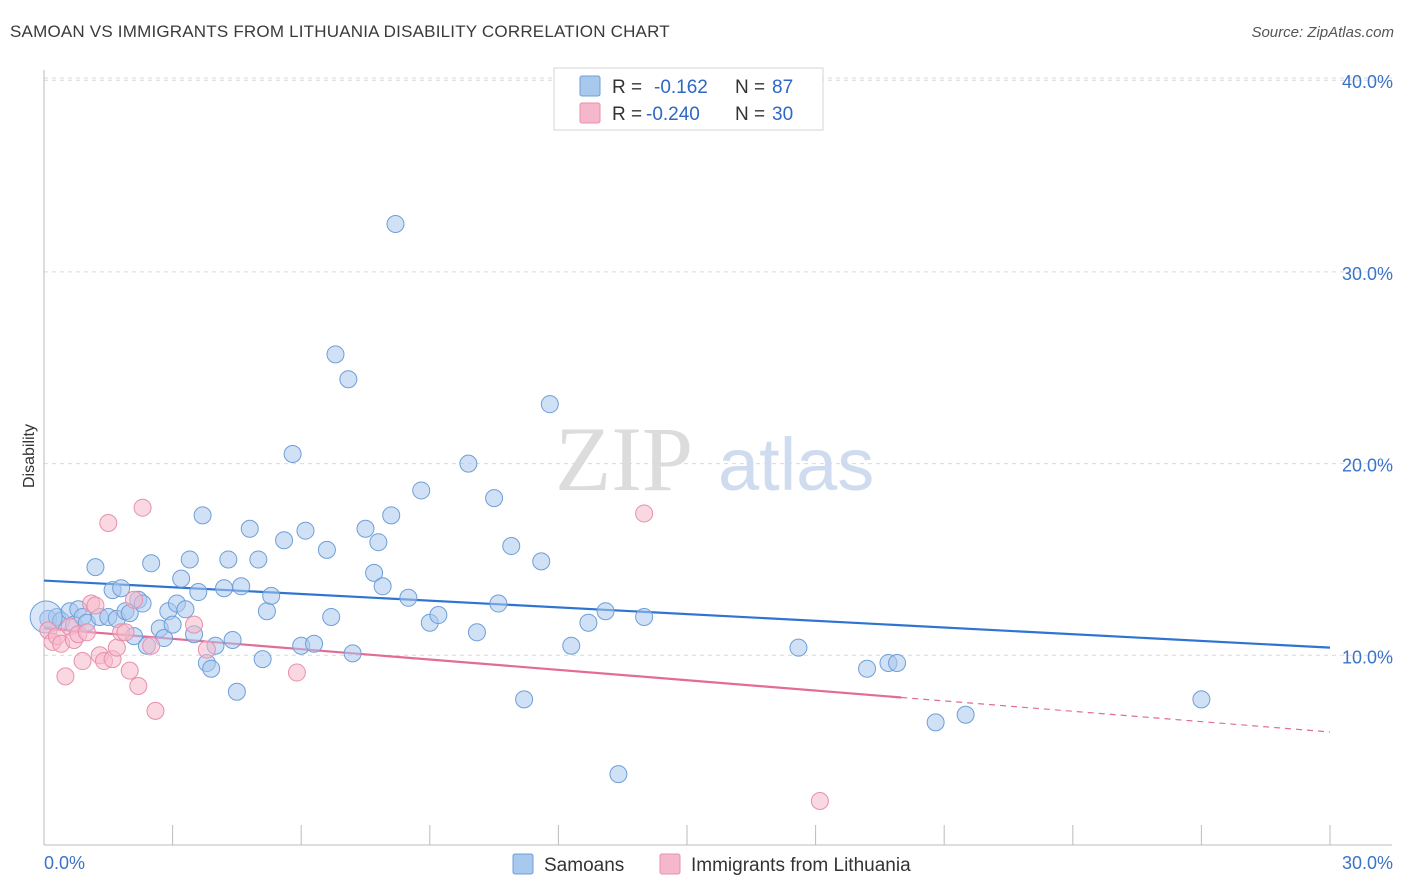  What do you see at coordinates (590, 86) in the screenshot?
I see `legend-swatch-samoans` at bounding box center [590, 86].